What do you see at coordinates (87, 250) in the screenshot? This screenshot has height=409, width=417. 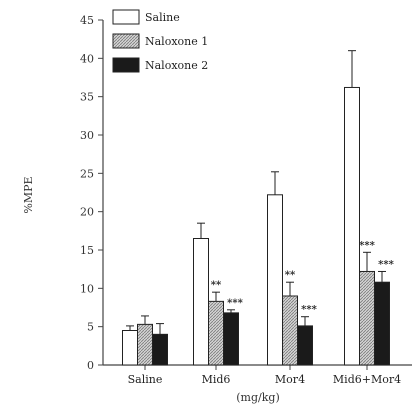 I see `y-tick-label: 15` at bounding box center [87, 250].